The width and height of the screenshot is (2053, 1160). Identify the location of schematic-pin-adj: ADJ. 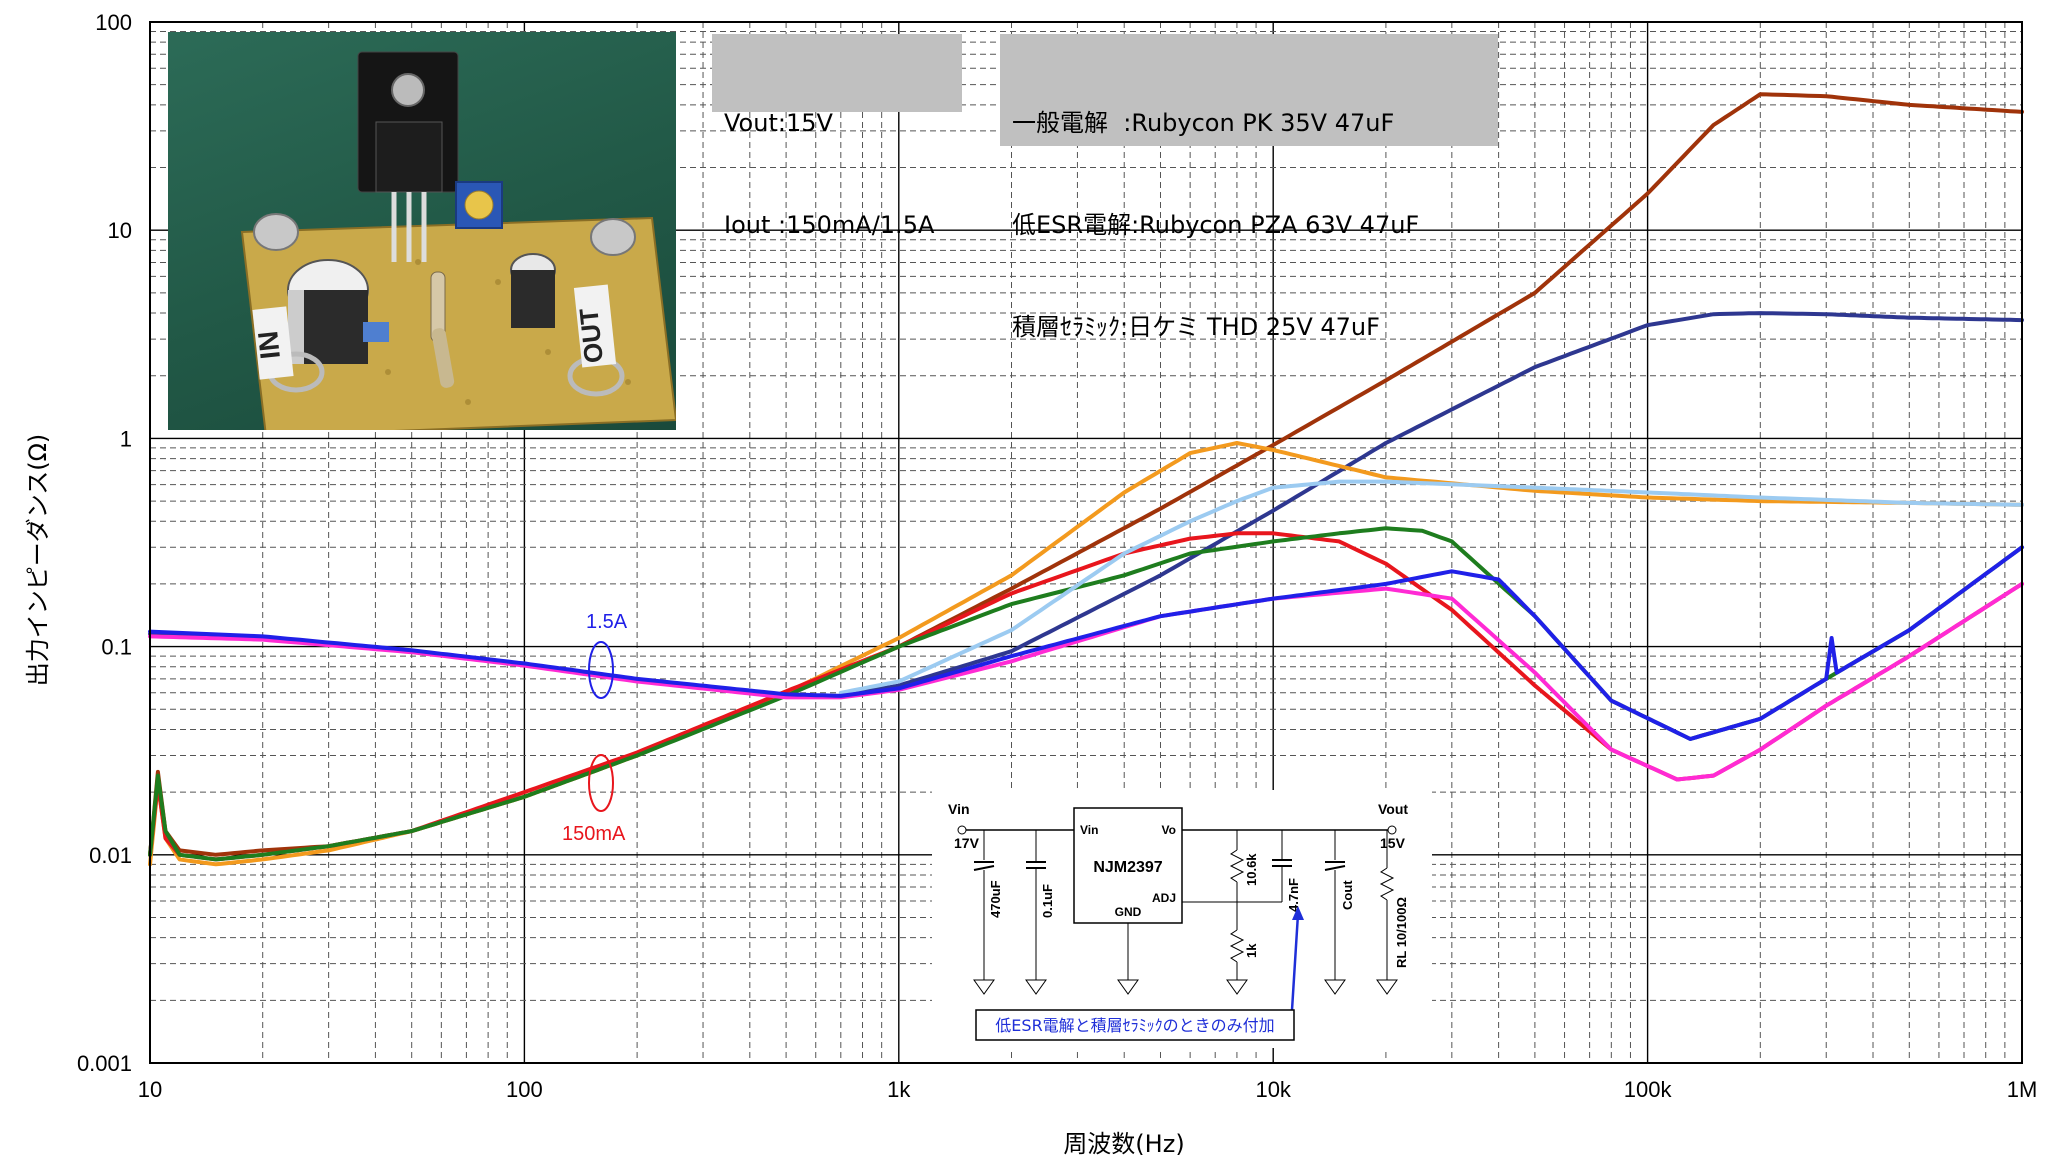
(1164, 898).